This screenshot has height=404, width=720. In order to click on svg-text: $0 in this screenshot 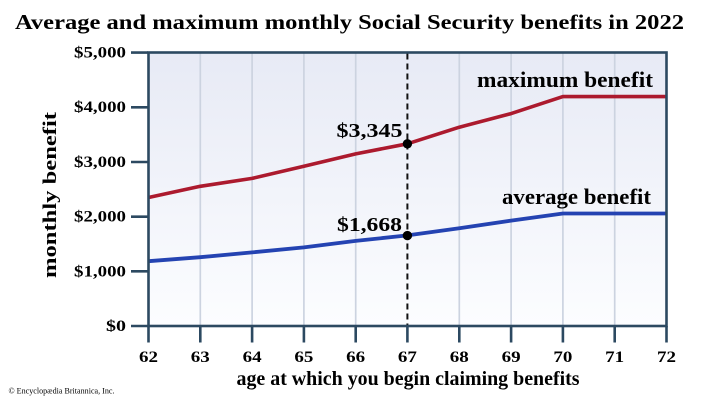, I will do `click(116, 326)`.